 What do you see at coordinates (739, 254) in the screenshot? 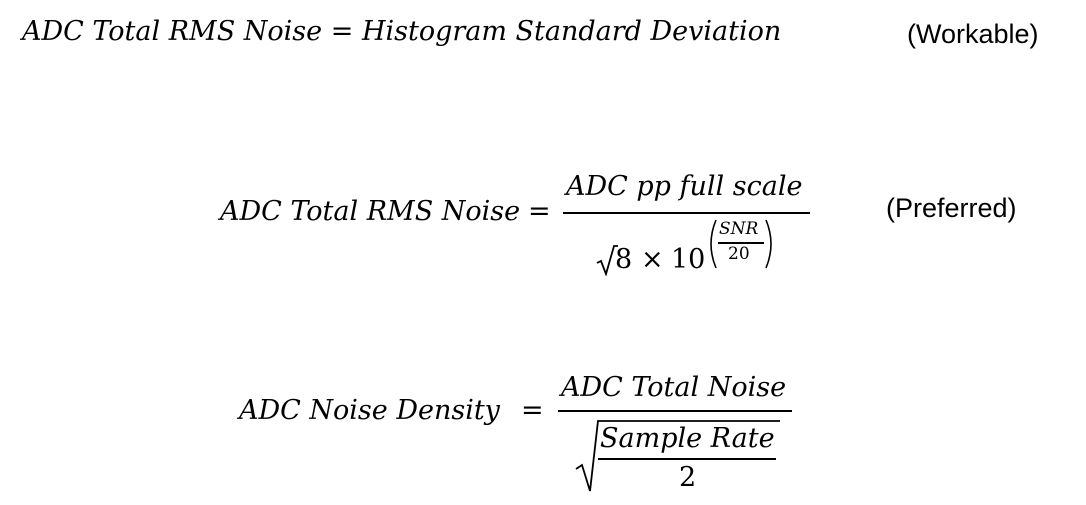
I see `eq2-exp-denominator: 20` at bounding box center [739, 254].